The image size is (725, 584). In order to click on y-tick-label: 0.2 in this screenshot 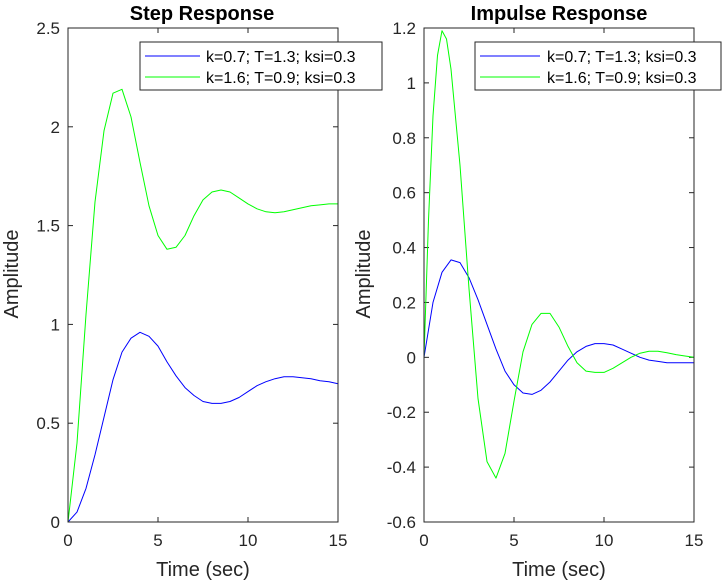, I will do `click(404, 302)`.